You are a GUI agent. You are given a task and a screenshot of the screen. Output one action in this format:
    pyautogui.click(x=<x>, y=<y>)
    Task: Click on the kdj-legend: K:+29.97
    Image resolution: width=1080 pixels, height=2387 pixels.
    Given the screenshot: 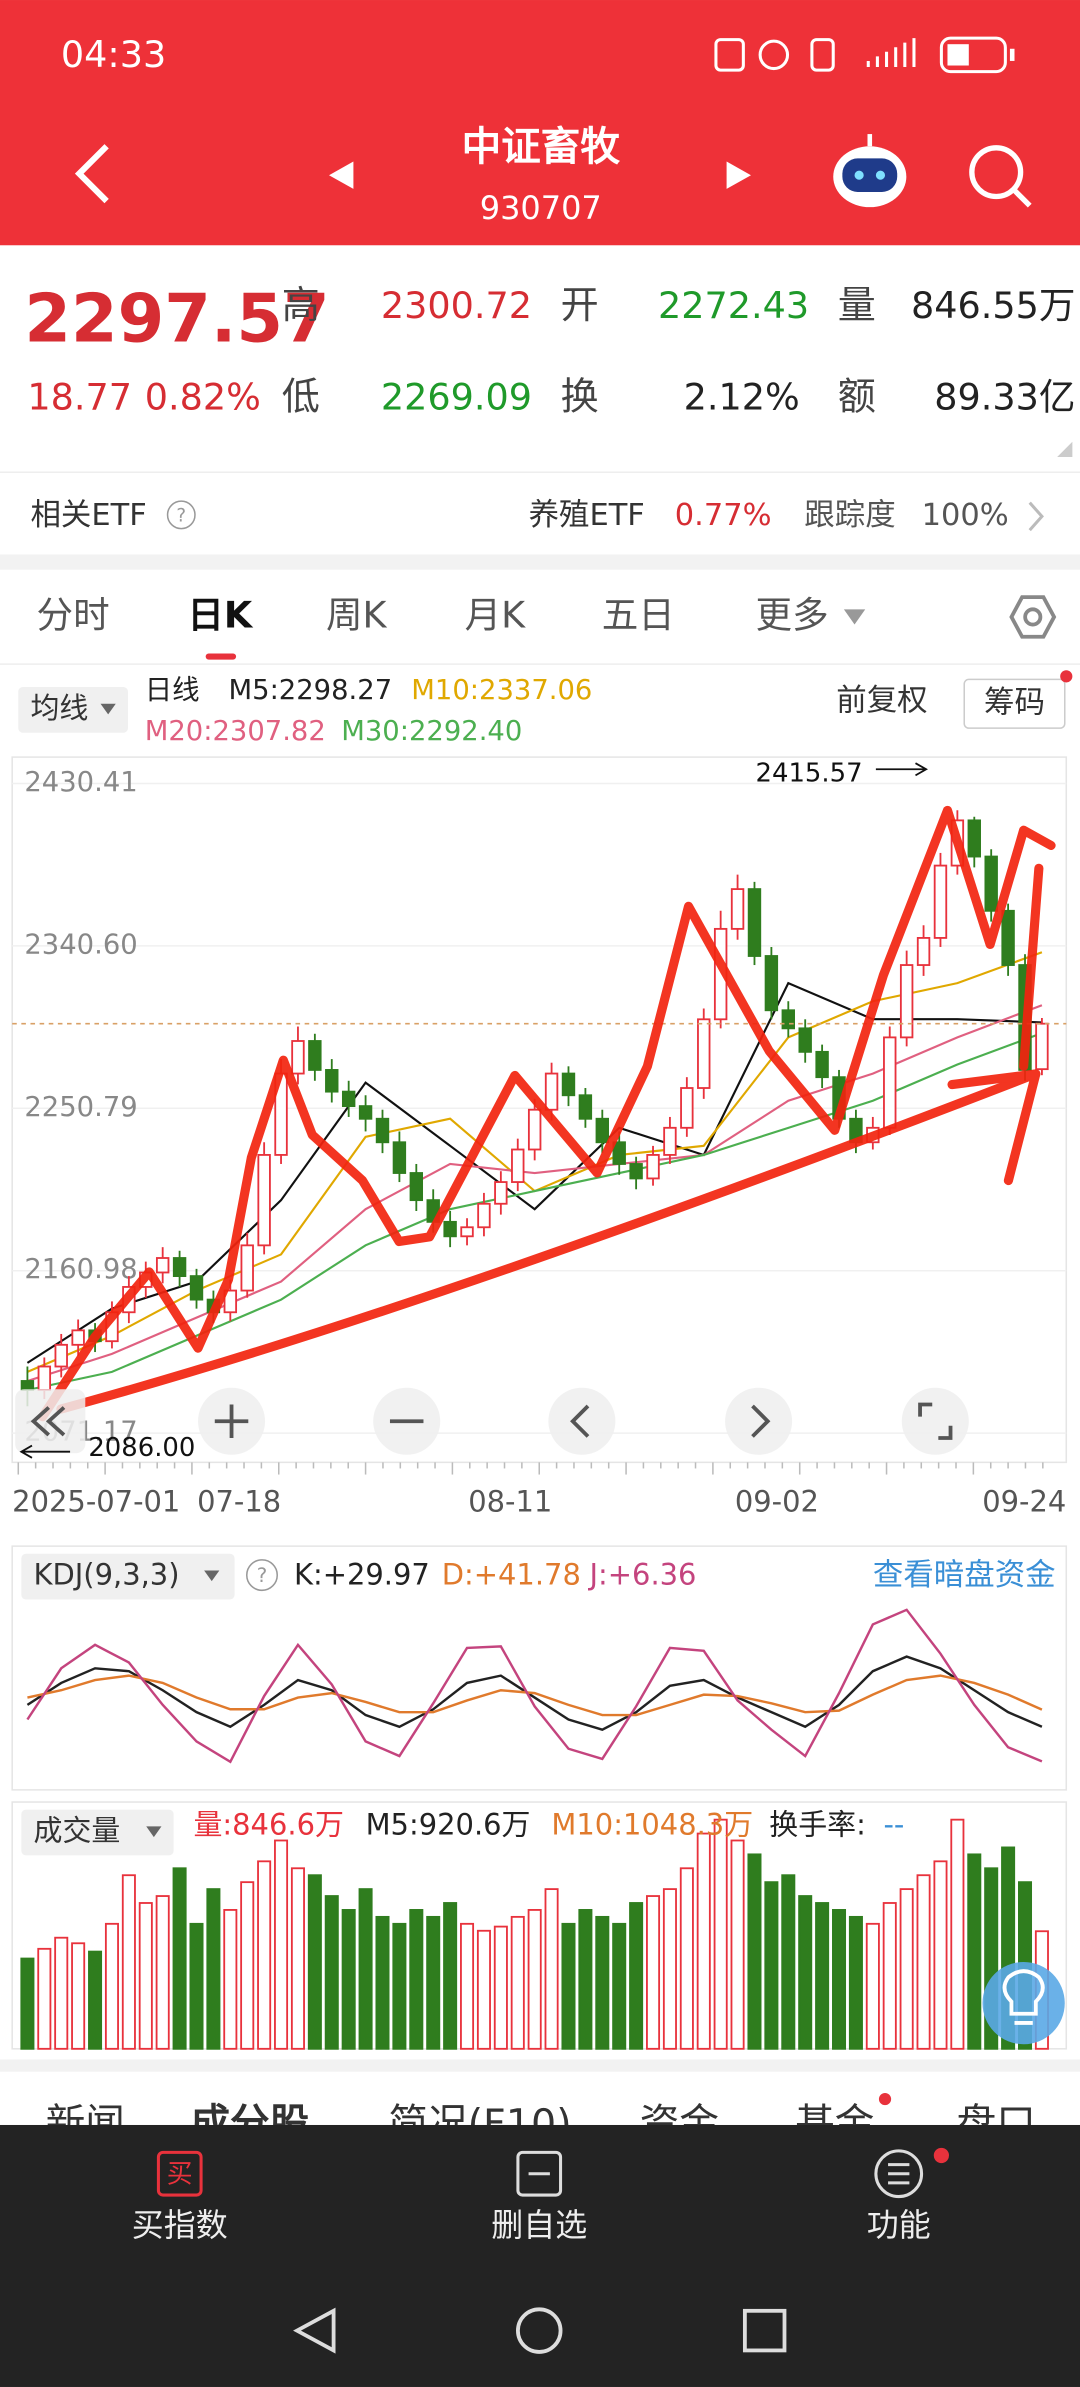 What is the action you would take?
    pyautogui.click(x=362, y=1575)
    